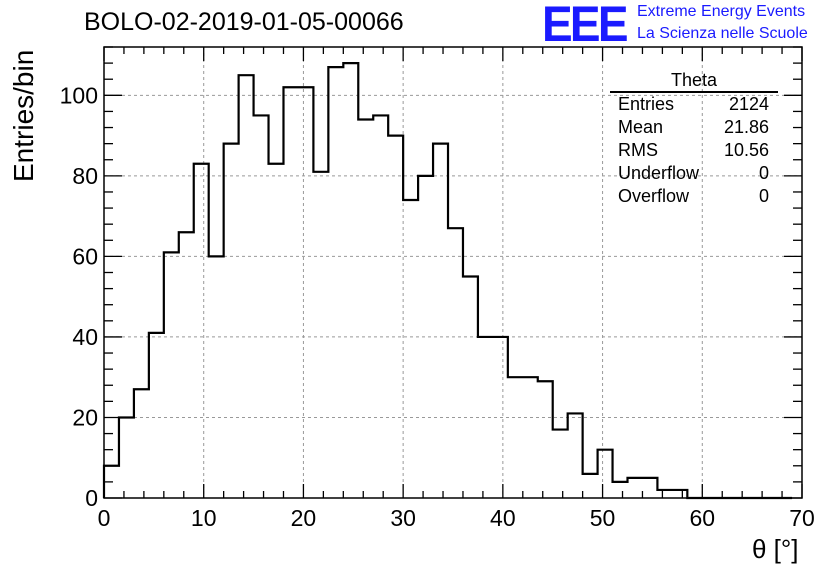 The width and height of the screenshot is (836, 572). What do you see at coordinates (694, 127) in the screenshot?
I see `stats-row-mean: Mean 21.86` at bounding box center [694, 127].